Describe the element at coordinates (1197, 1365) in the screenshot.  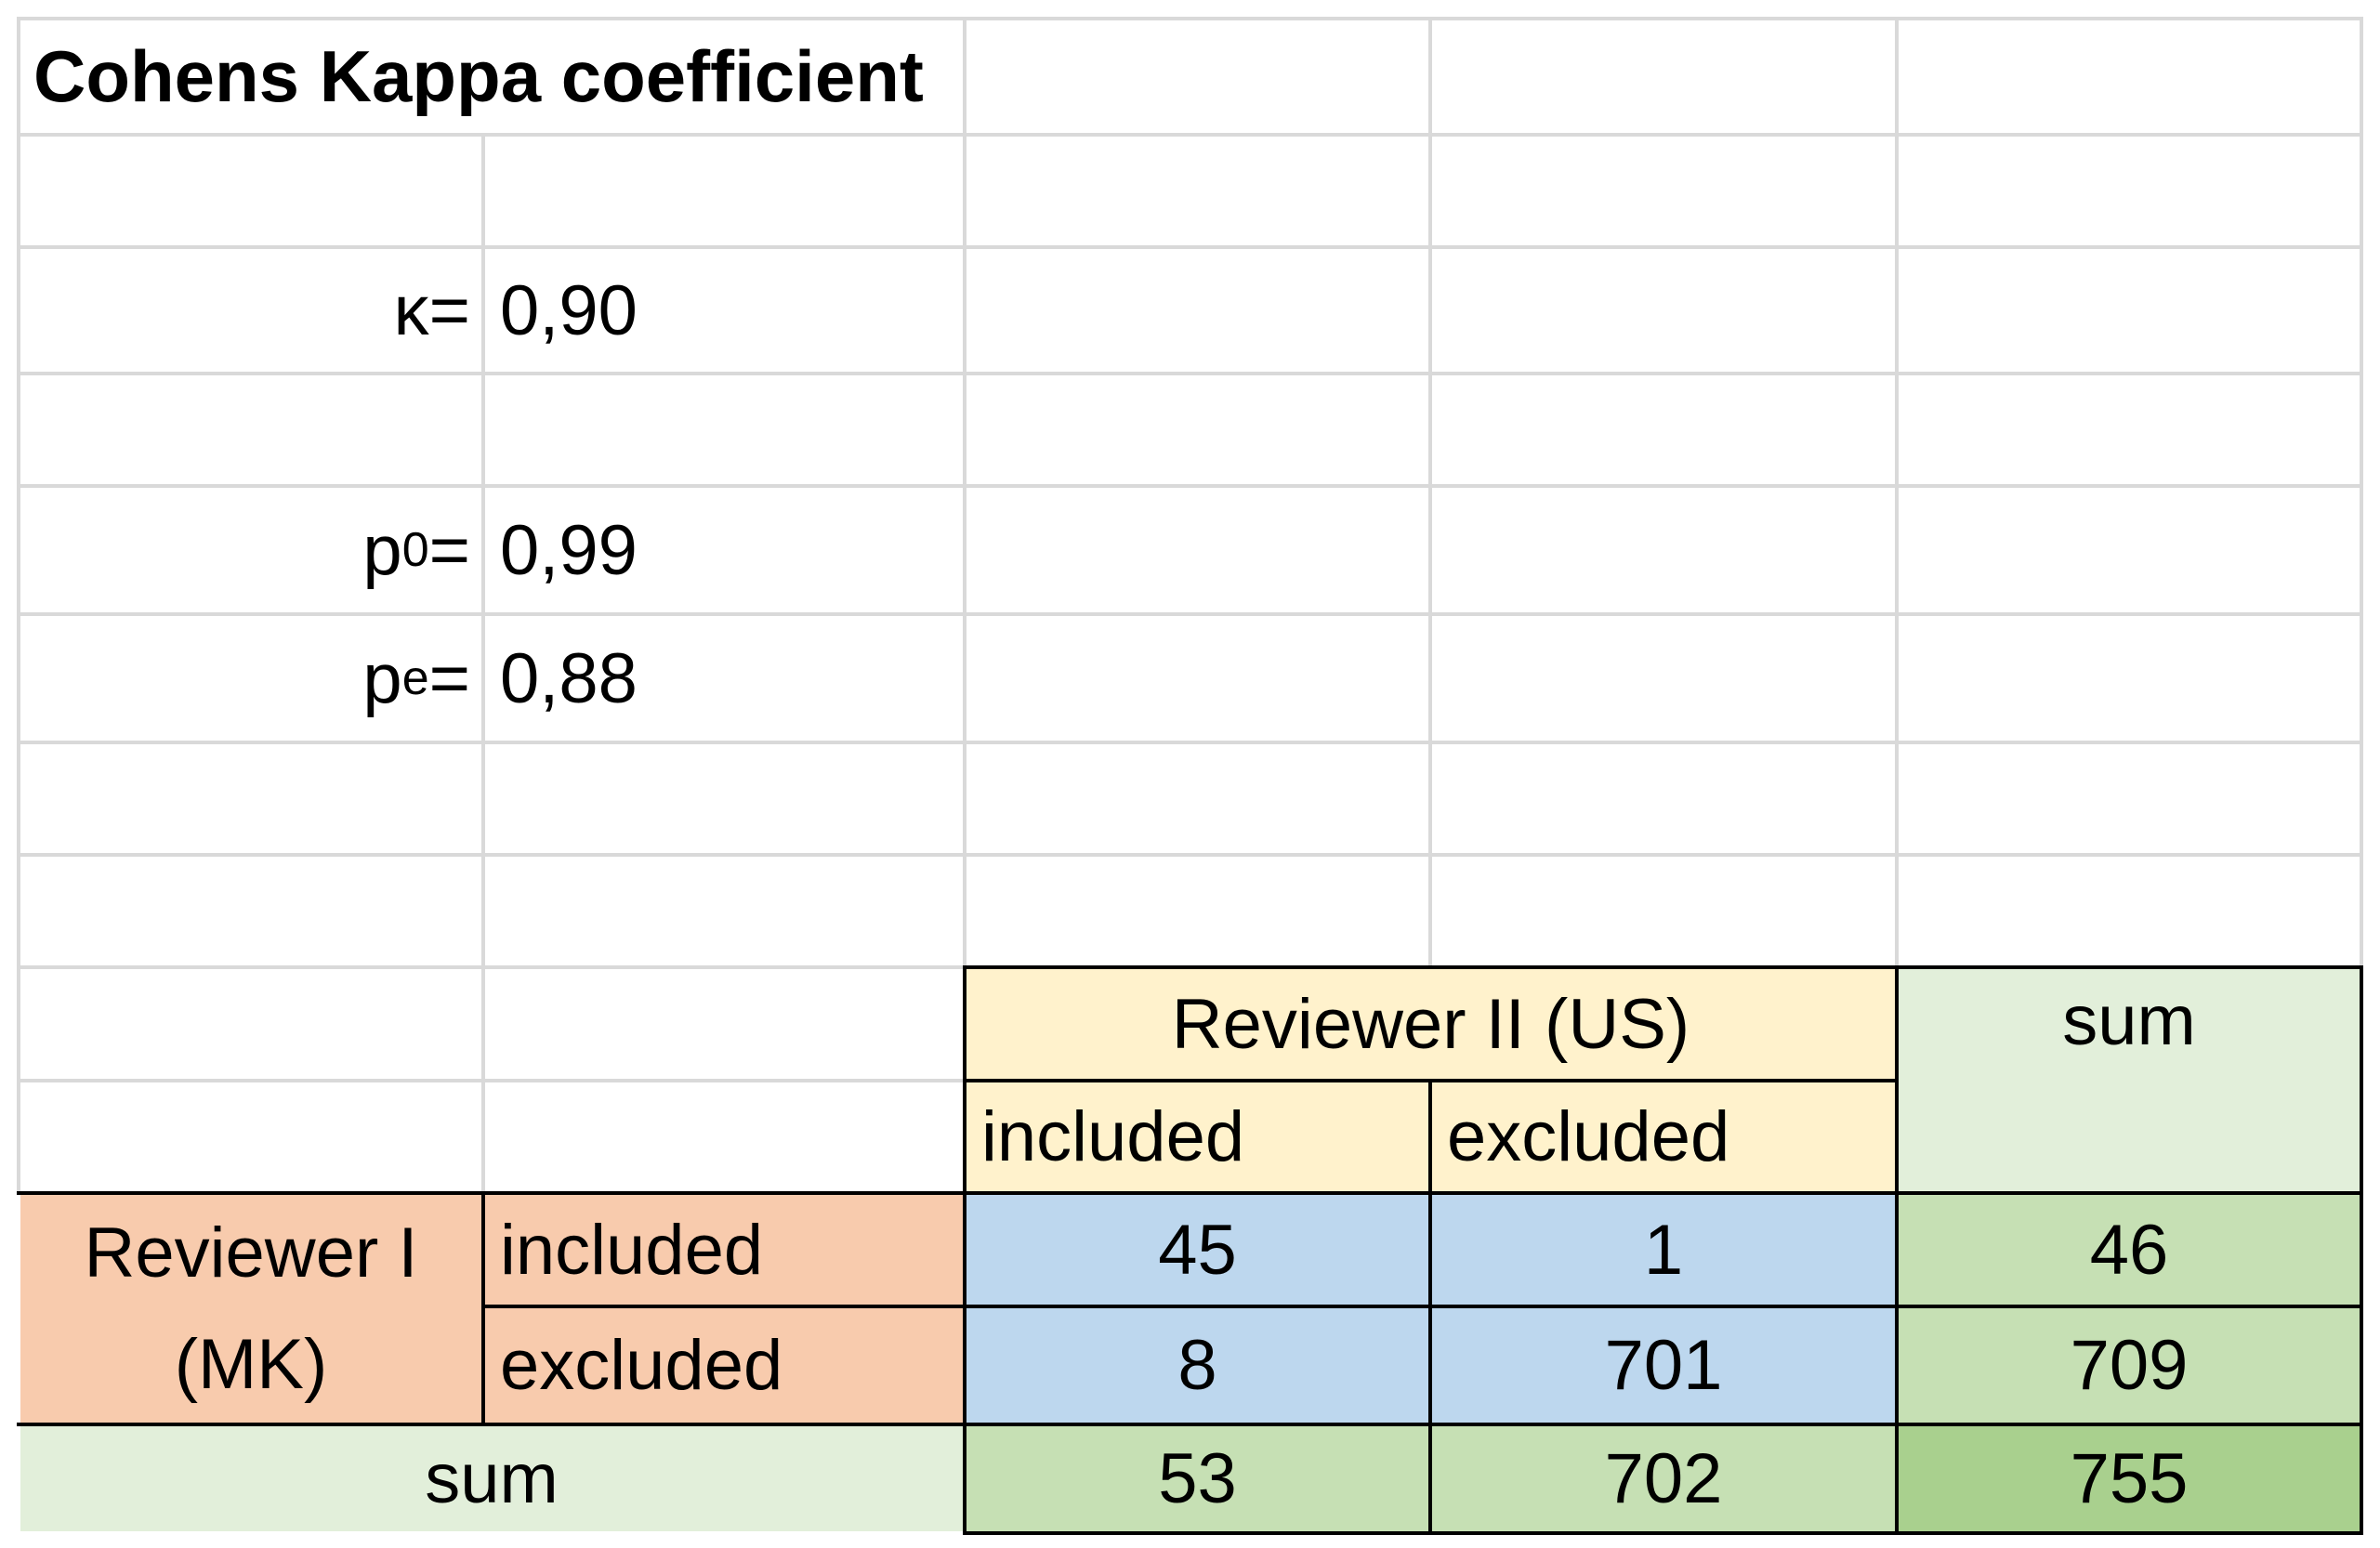
I see `count-excluded-included: 8` at that location.